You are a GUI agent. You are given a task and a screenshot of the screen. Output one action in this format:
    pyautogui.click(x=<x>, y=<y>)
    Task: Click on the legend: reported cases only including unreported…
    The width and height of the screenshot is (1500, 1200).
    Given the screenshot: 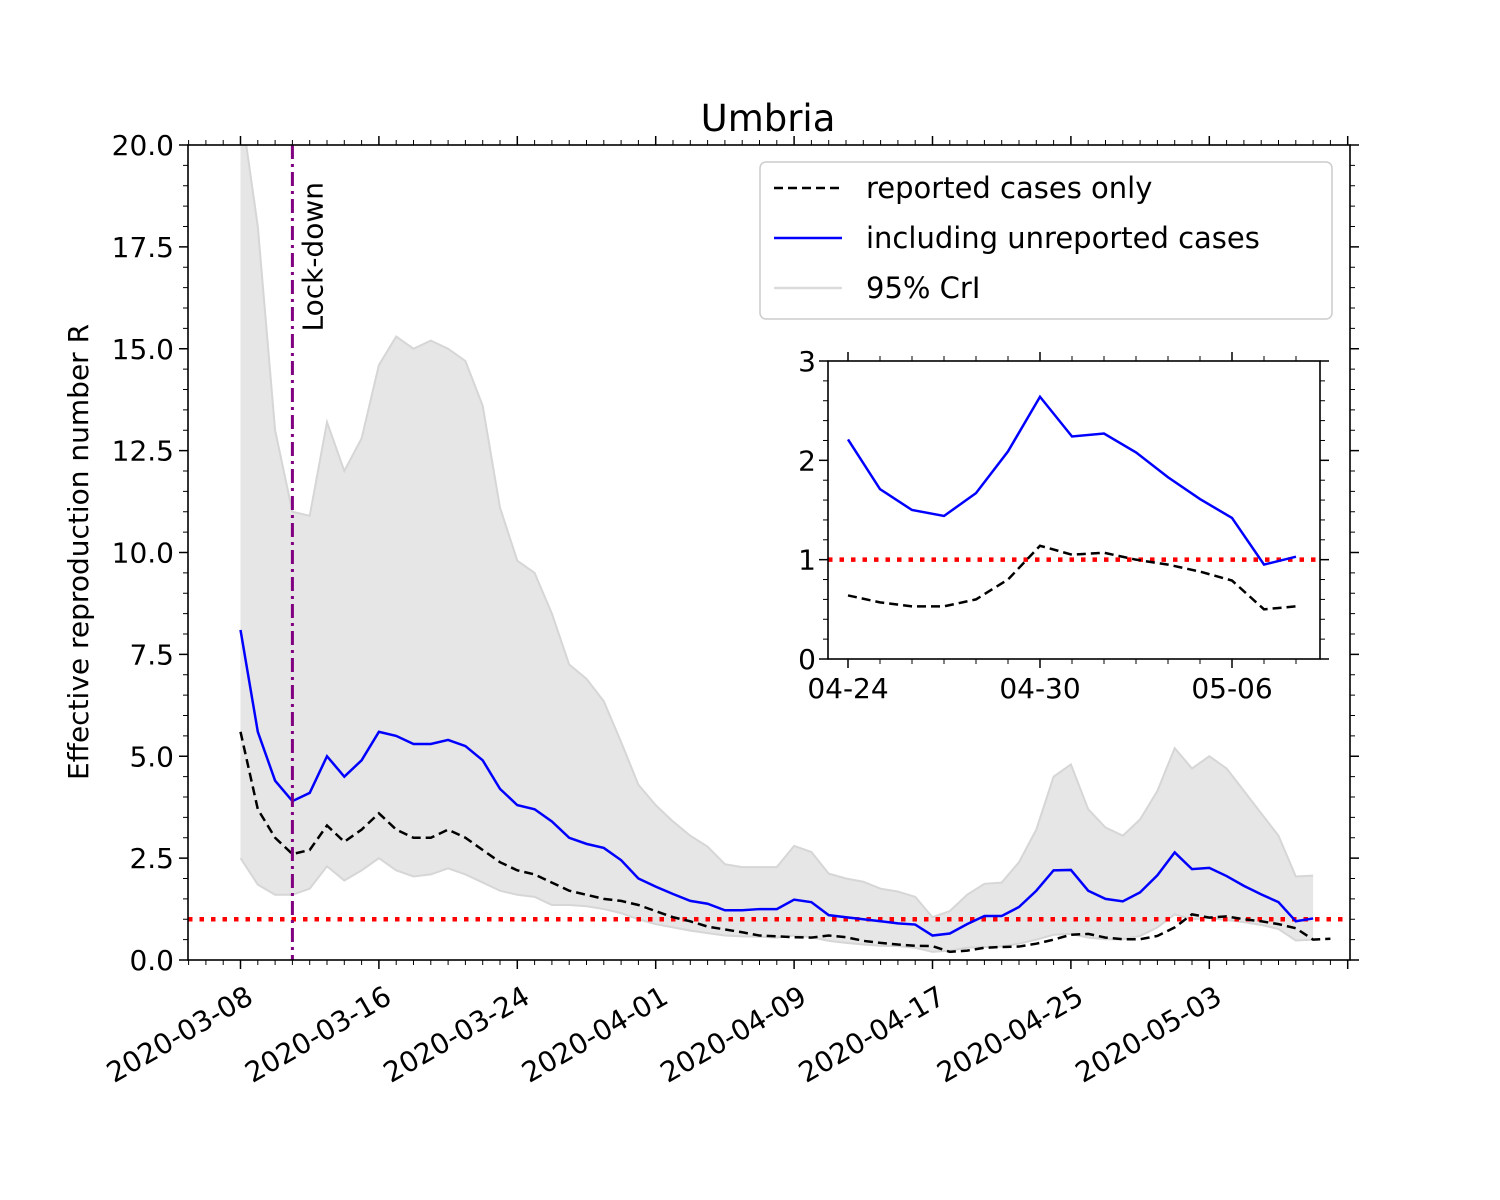 What is the action you would take?
    pyautogui.click(x=1046, y=240)
    